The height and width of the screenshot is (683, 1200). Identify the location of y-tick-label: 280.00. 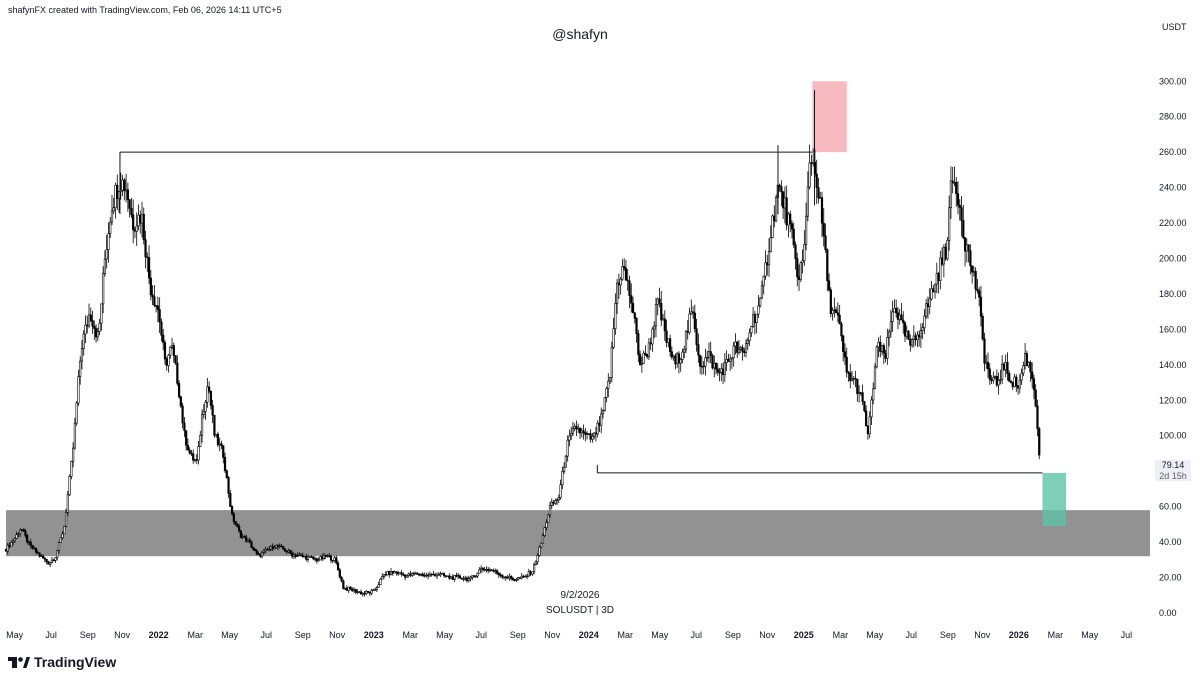
(1173, 117).